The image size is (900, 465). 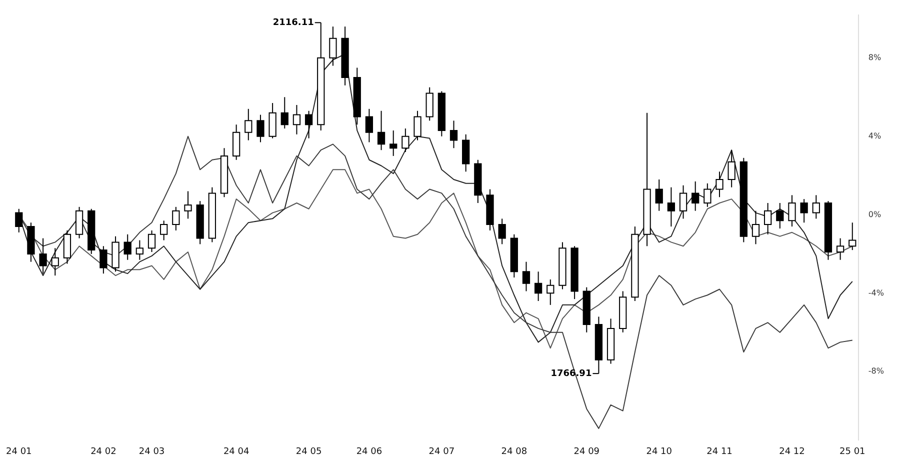 What do you see at coordinates (441, 451) in the screenshot?
I see `x-tick-label: 24 07` at bounding box center [441, 451].